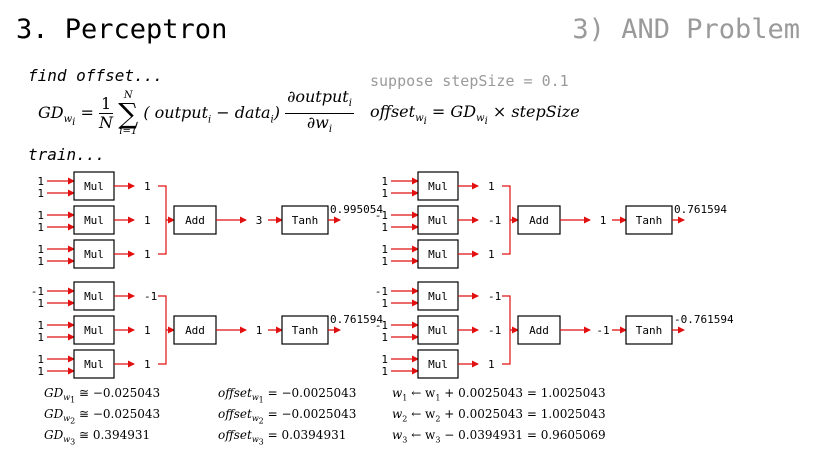 The width and height of the screenshot is (820, 461). I want to click on panel-2-sum-value: 1, so click(603, 220).